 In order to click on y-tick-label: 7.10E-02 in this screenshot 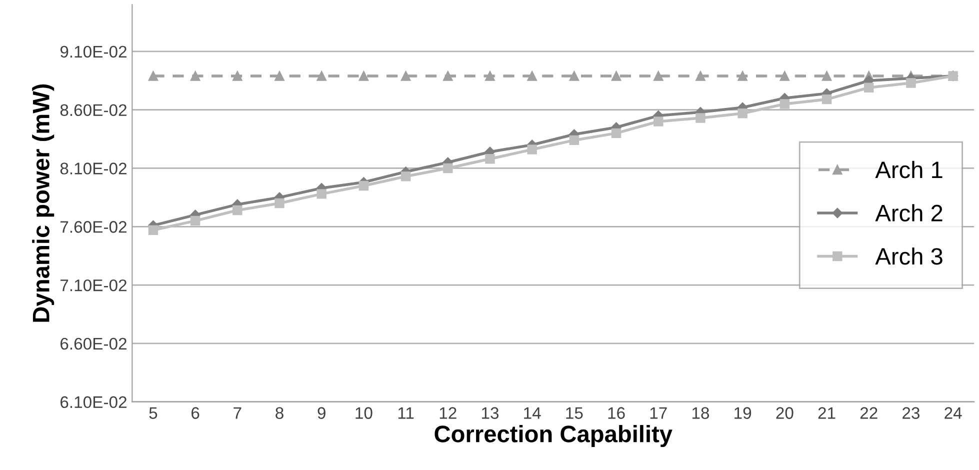, I will do `click(93, 285)`.